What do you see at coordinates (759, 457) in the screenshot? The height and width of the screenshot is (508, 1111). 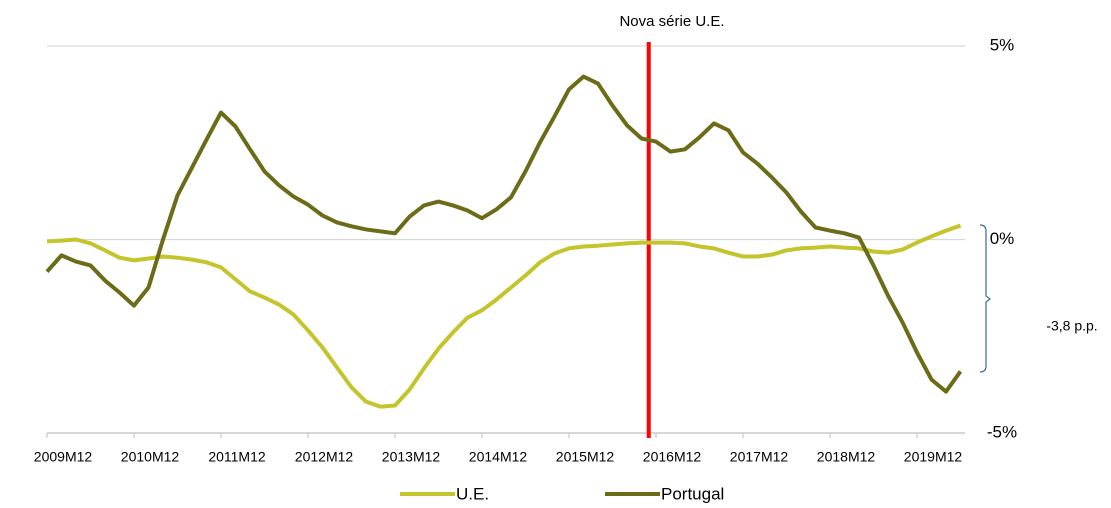 I see `x-tick-label: 2017M12` at bounding box center [759, 457].